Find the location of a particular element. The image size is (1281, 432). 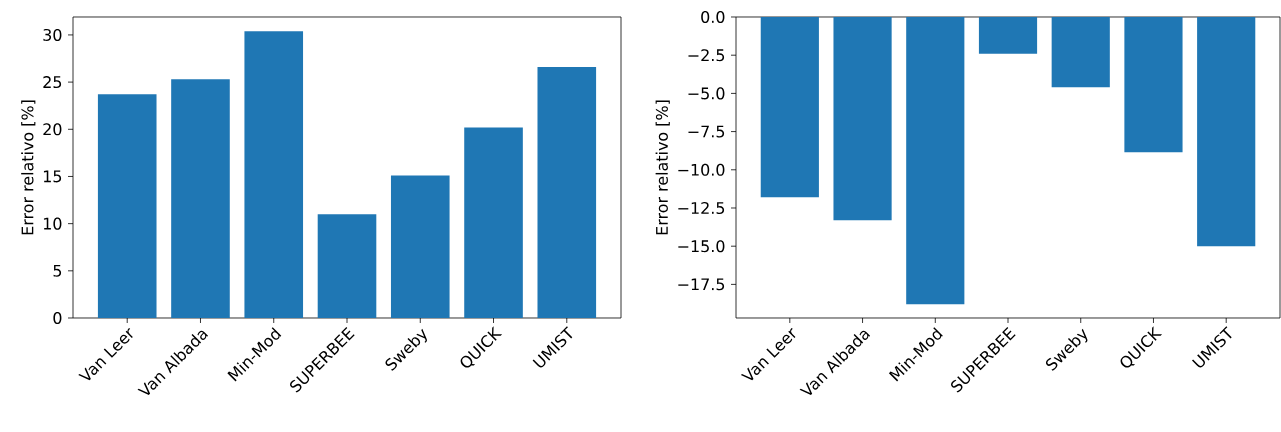

y-tick-label: −5.0 is located at coordinates (706, 93).